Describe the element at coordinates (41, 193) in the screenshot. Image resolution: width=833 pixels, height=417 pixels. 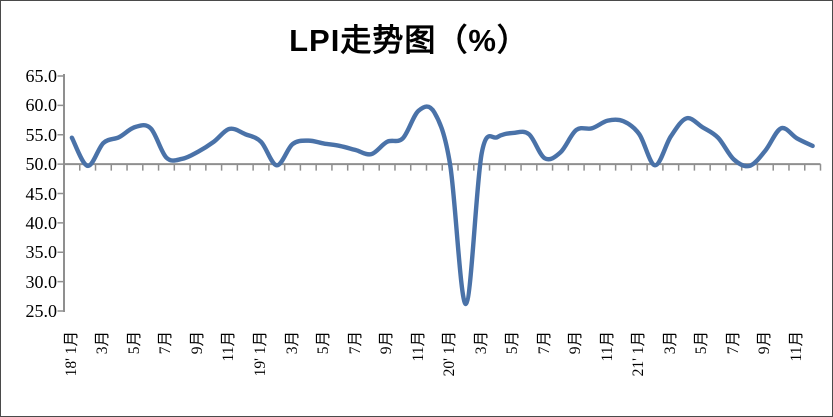
I see `y-axis-tick-label: 45.0` at that location.